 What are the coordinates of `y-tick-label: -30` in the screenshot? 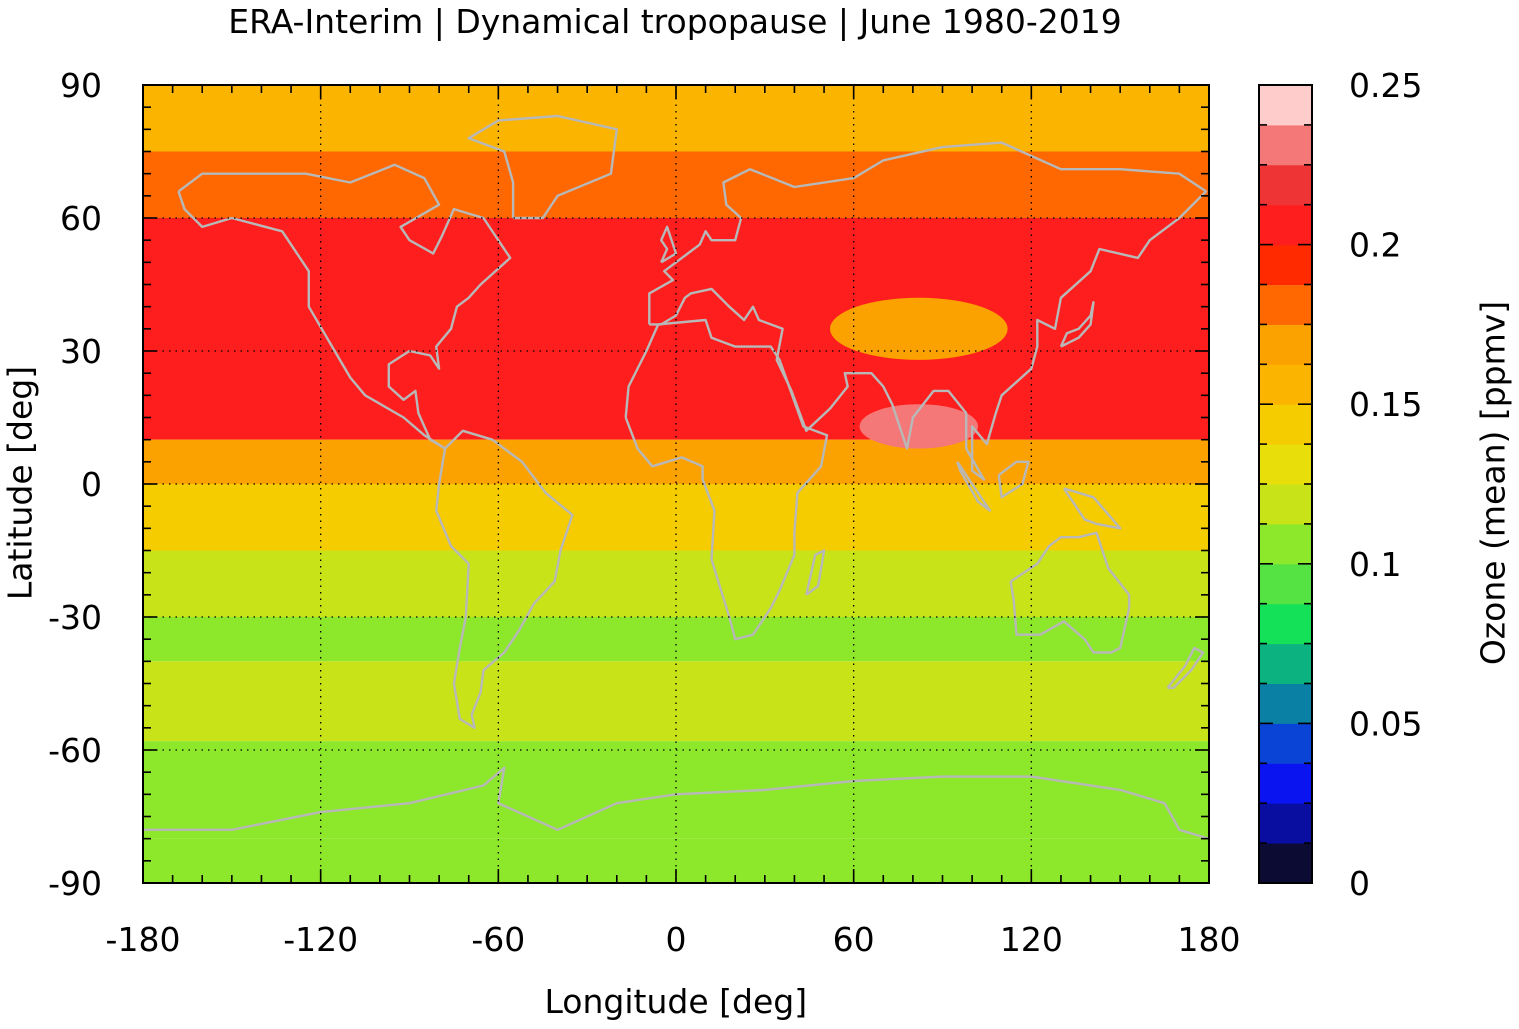 It's located at (75, 617).